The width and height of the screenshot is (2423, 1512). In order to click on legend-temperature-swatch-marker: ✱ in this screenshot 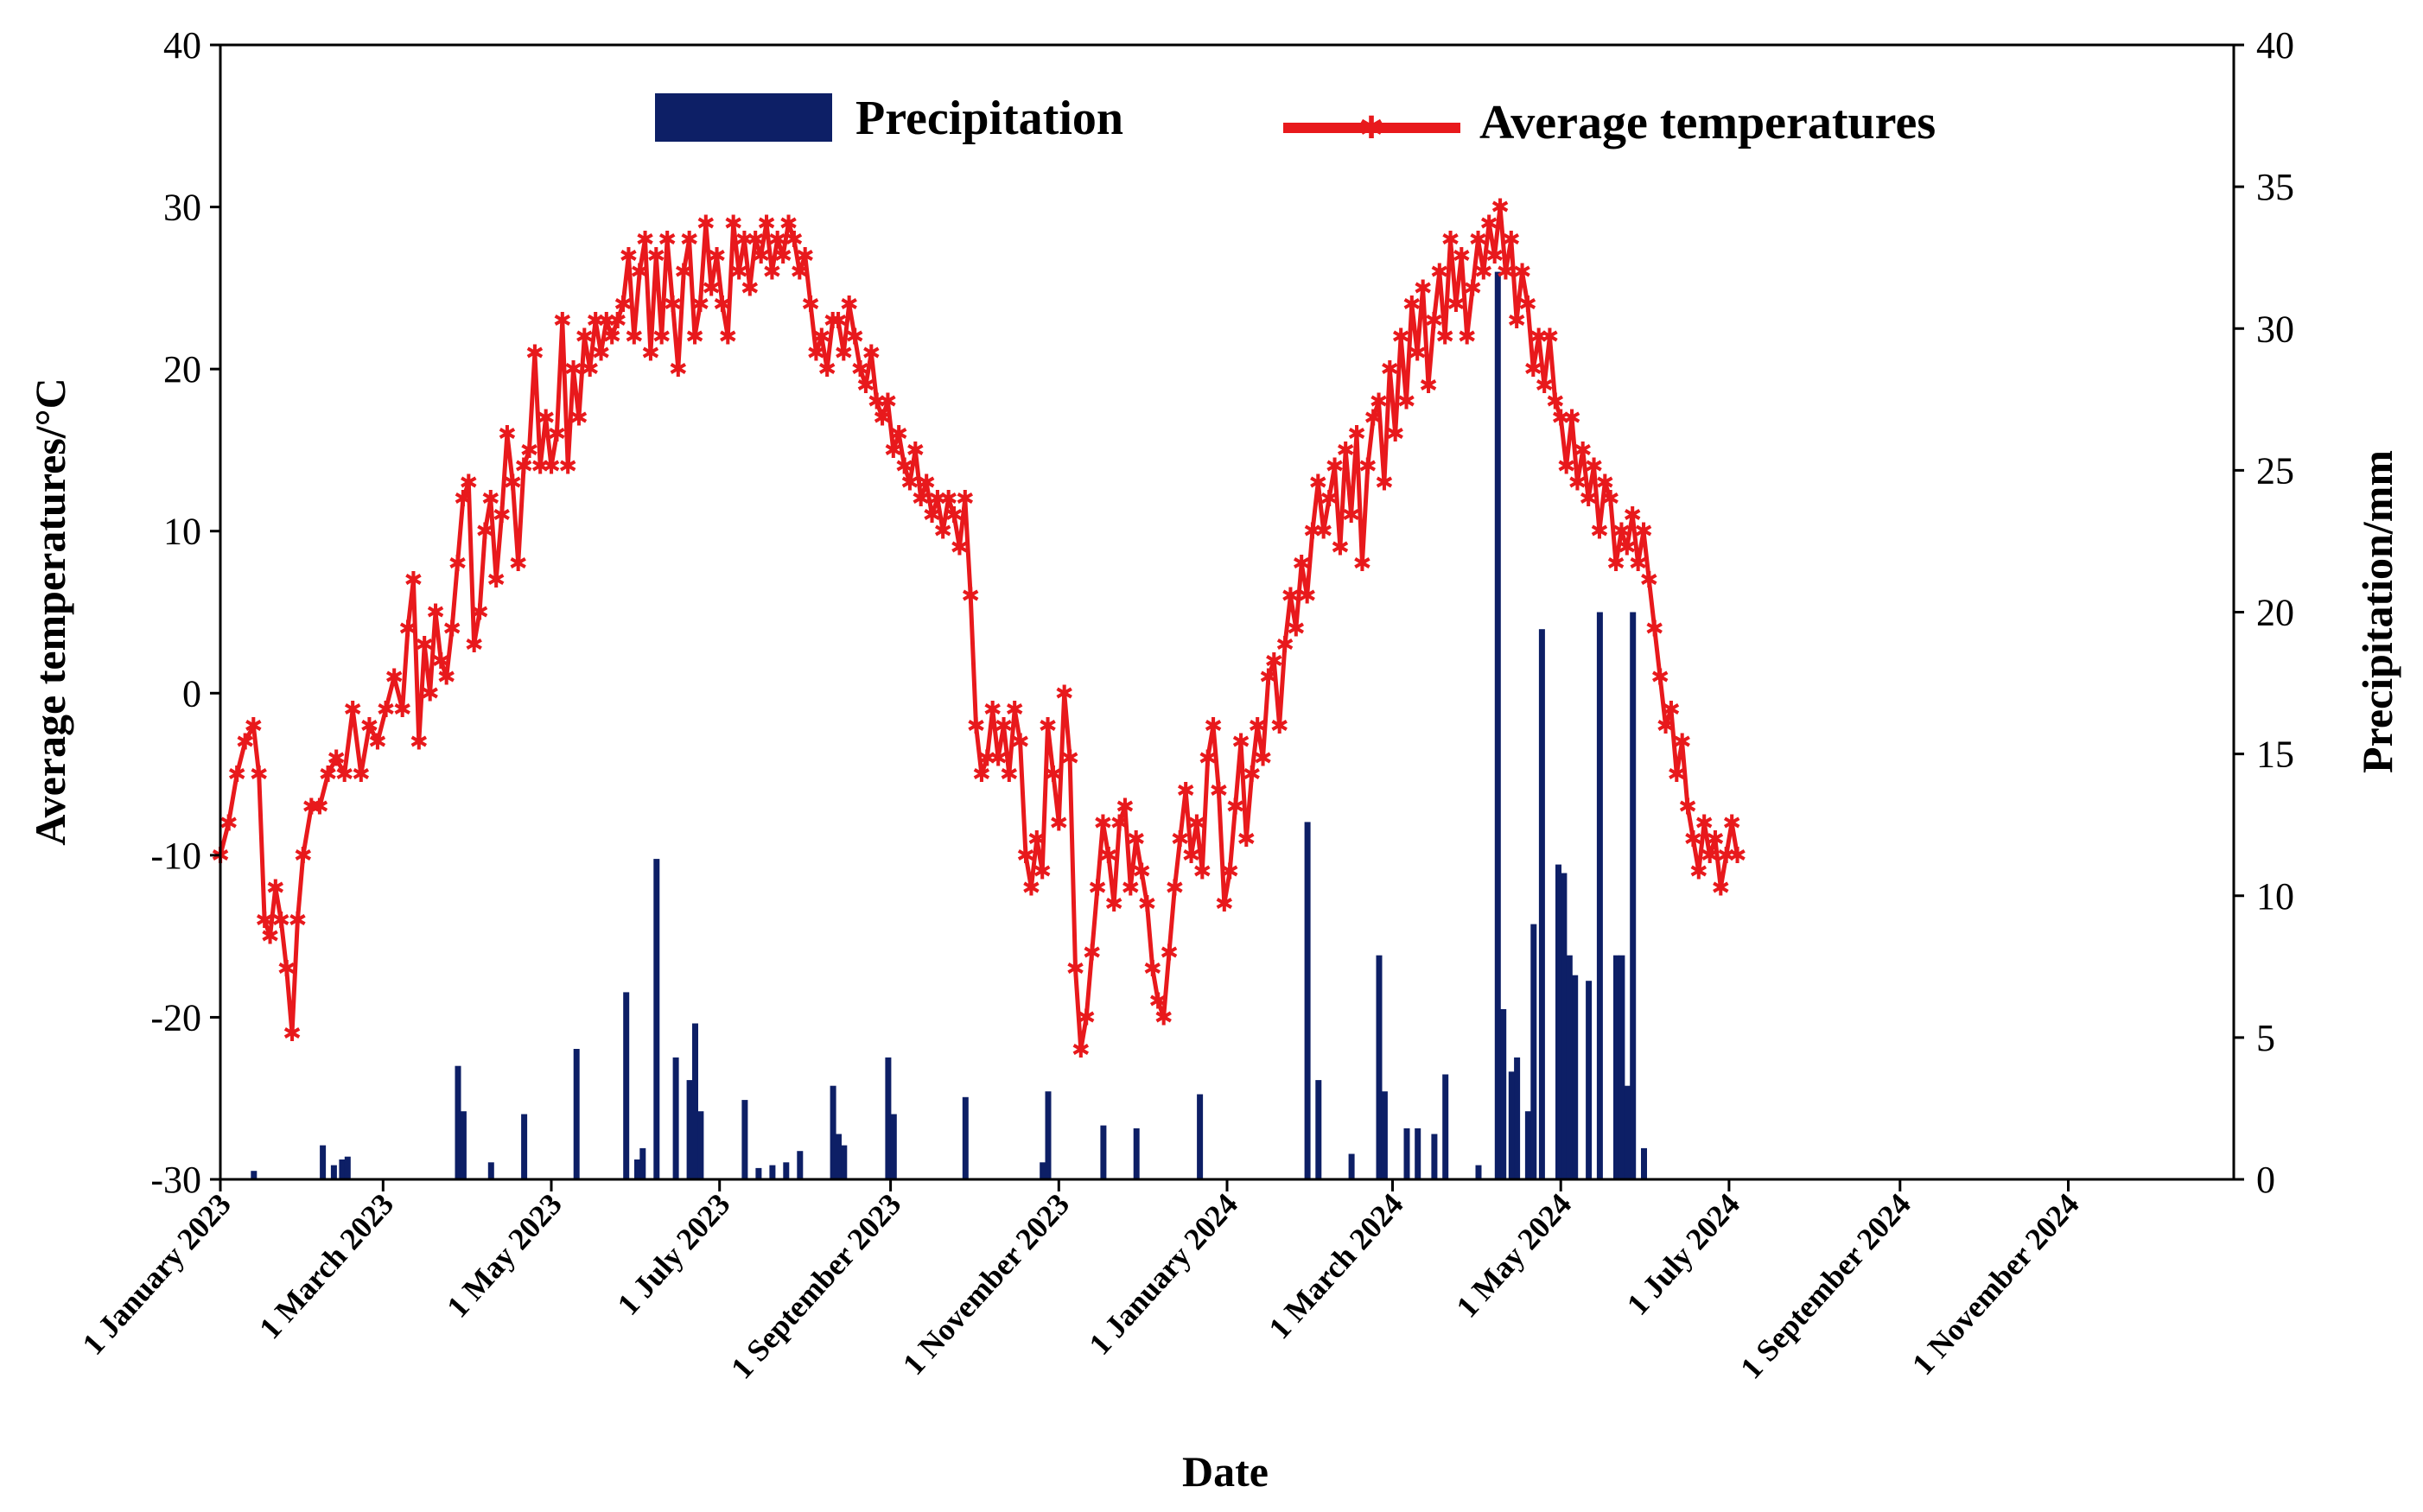, I will do `click(1371, 128)`.